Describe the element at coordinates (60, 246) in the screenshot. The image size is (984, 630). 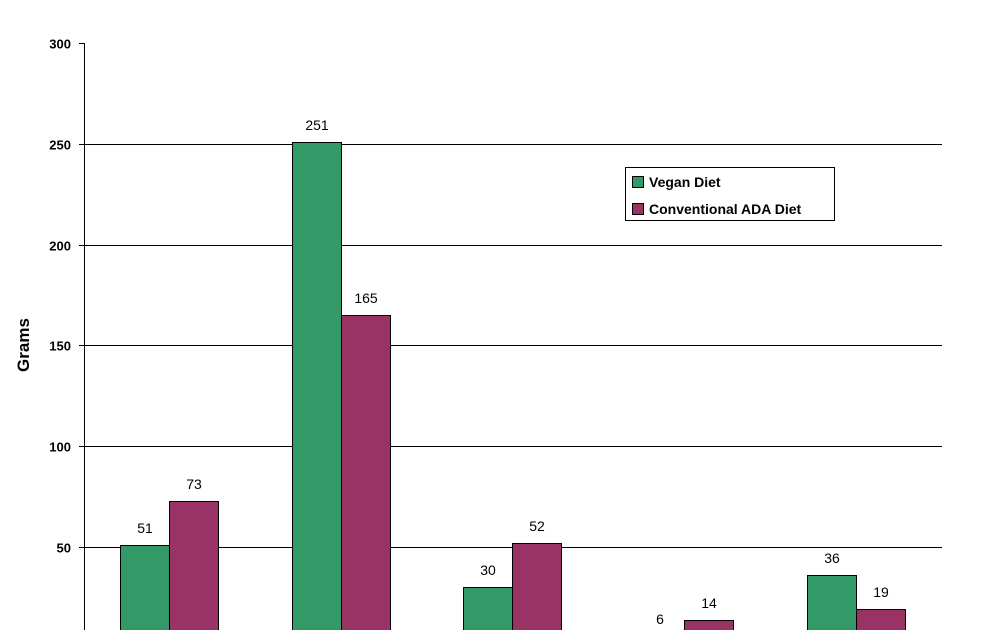
I see `y-tick-label: 200` at that location.